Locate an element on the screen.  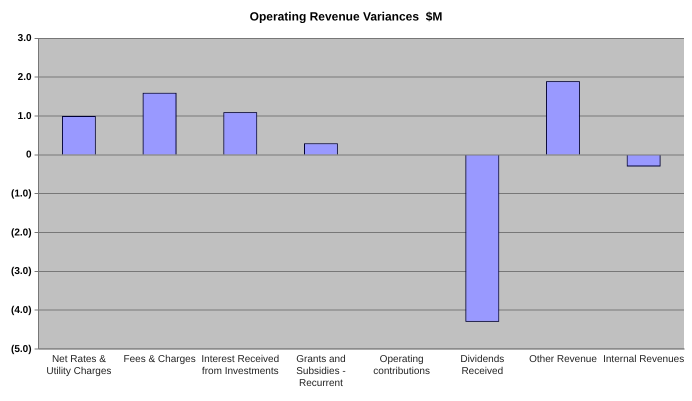
y-tick-label: 0 is located at coordinates (29, 155).